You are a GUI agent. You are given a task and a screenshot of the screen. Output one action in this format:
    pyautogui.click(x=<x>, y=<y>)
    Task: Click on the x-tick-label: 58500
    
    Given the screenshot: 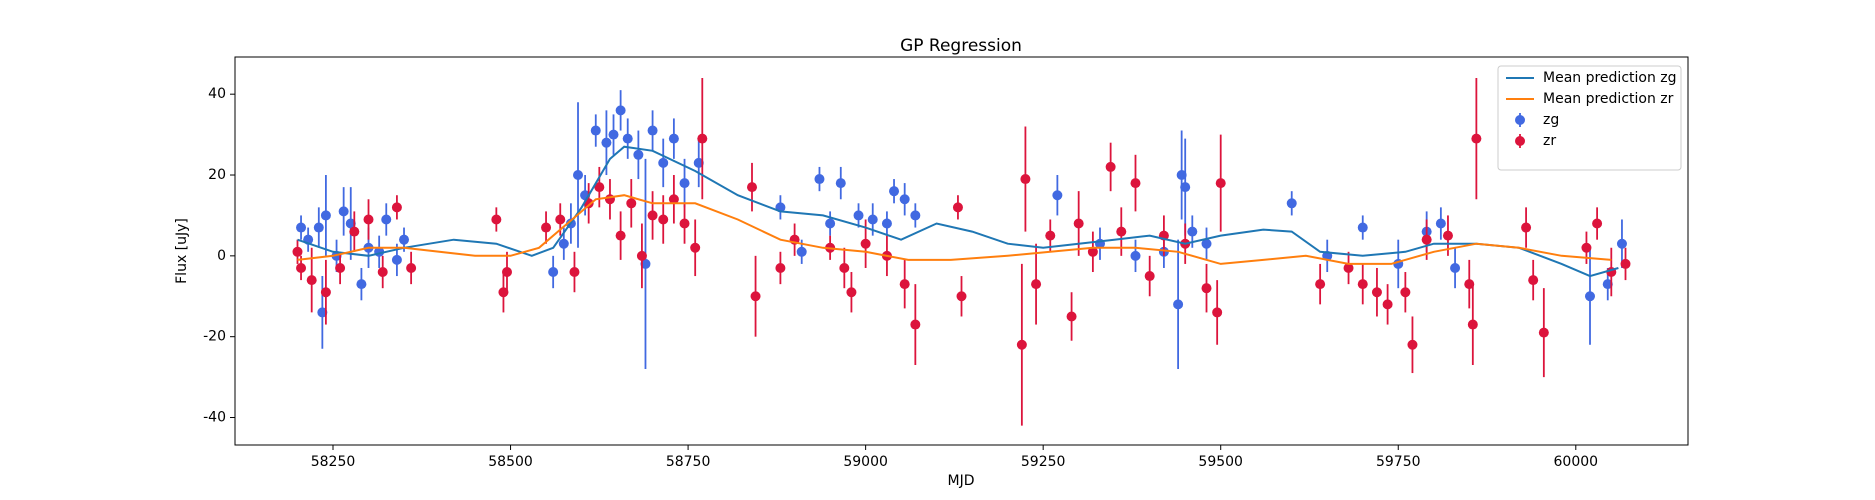 What is the action you would take?
    pyautogui.click(x=510, y=462)
    